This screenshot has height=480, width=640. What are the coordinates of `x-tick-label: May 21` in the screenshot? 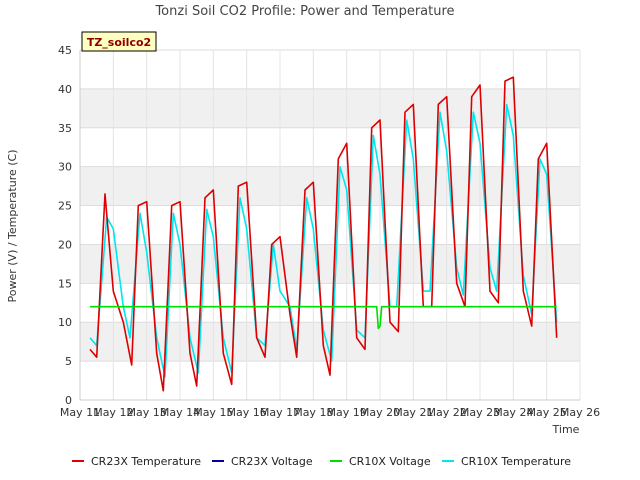 It's located at (413, 412).